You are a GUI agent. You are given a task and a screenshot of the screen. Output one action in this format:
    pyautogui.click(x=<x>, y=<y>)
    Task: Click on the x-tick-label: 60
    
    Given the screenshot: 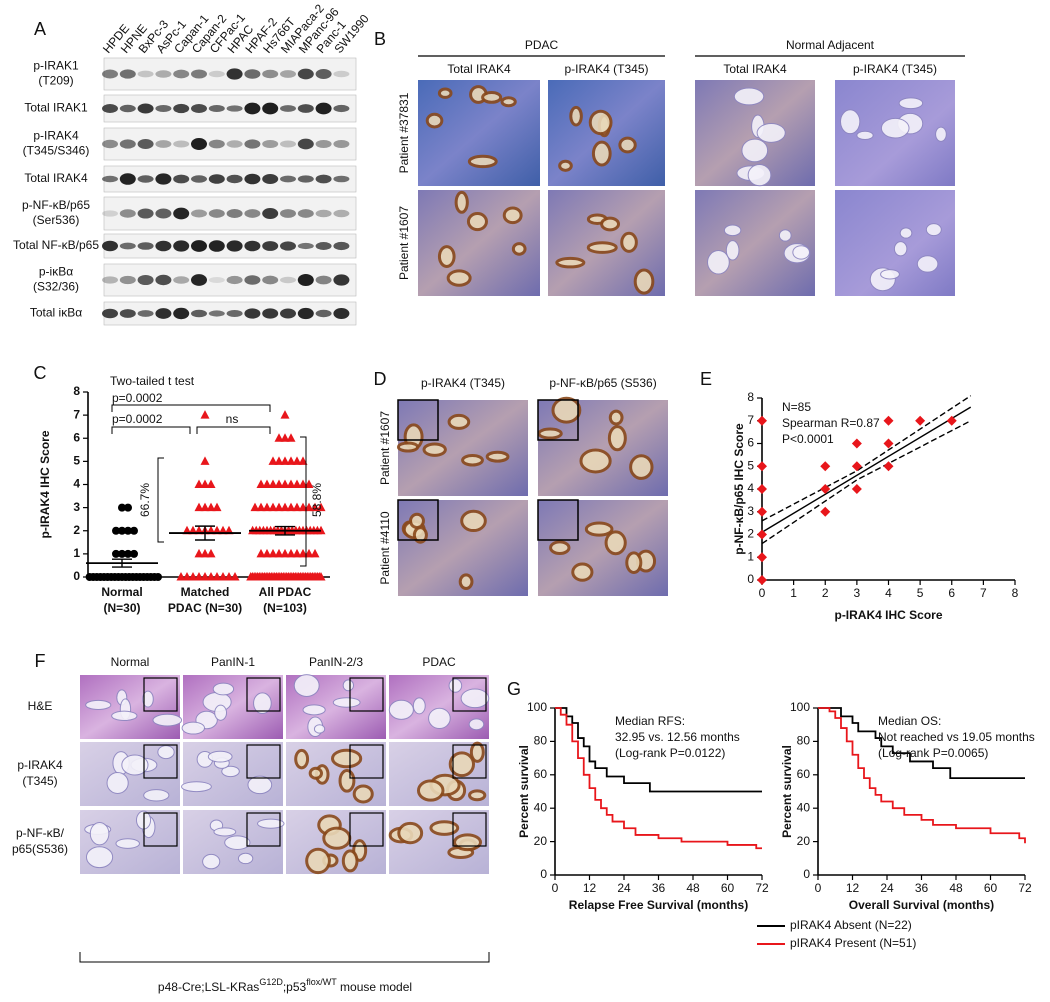 What is the action you would take?
    pyautogui.click(x=728, y=888)
    